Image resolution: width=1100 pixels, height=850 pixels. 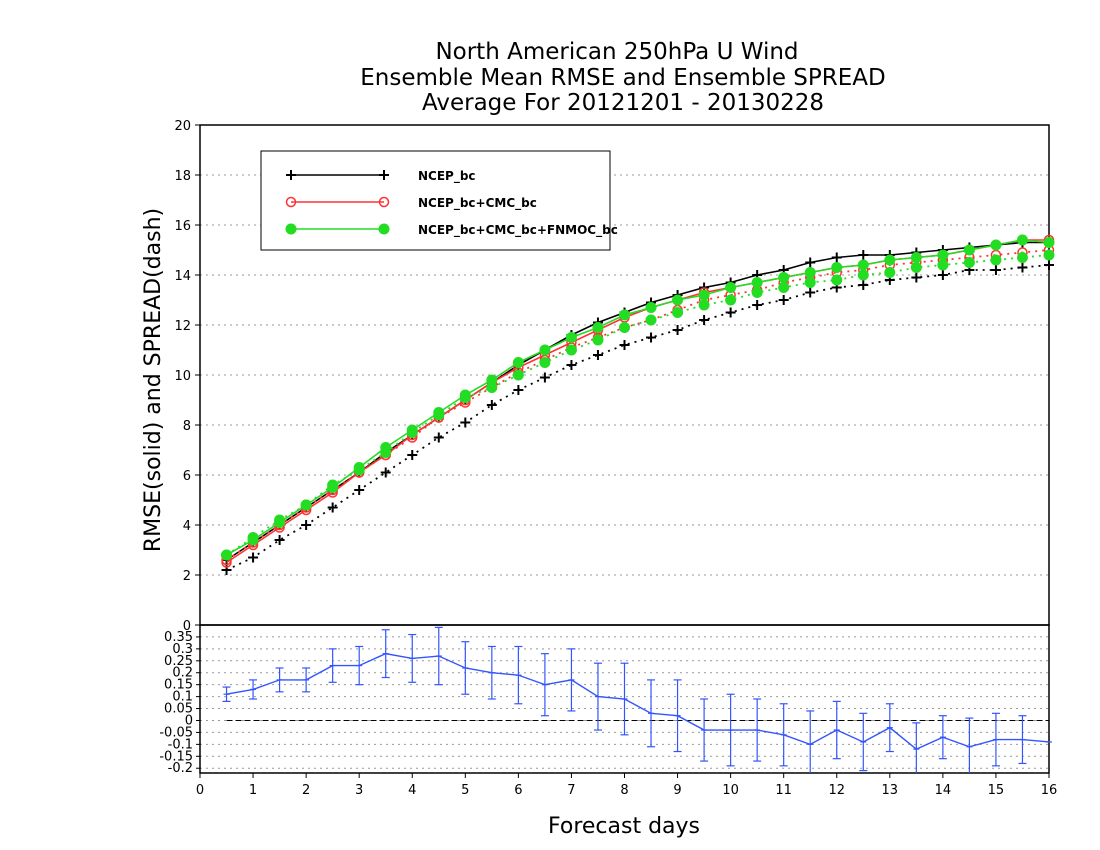 What do you see at coordinates (306, 790) in the screenshot?
I see `x-tick-label: 2` at bounding box center [306, 790].